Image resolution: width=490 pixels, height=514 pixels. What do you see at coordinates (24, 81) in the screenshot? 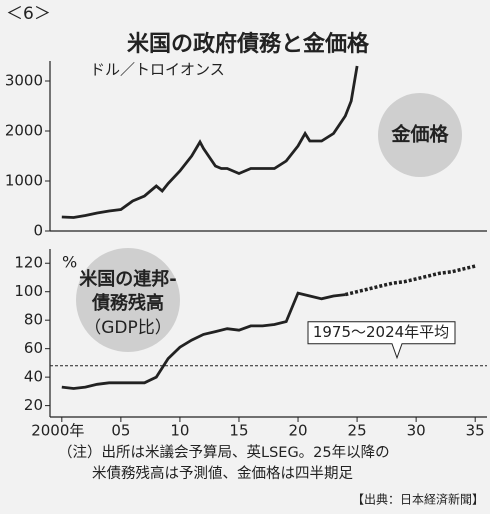
I see `y-tick-label: 3000` at bounding box center [24, 81].